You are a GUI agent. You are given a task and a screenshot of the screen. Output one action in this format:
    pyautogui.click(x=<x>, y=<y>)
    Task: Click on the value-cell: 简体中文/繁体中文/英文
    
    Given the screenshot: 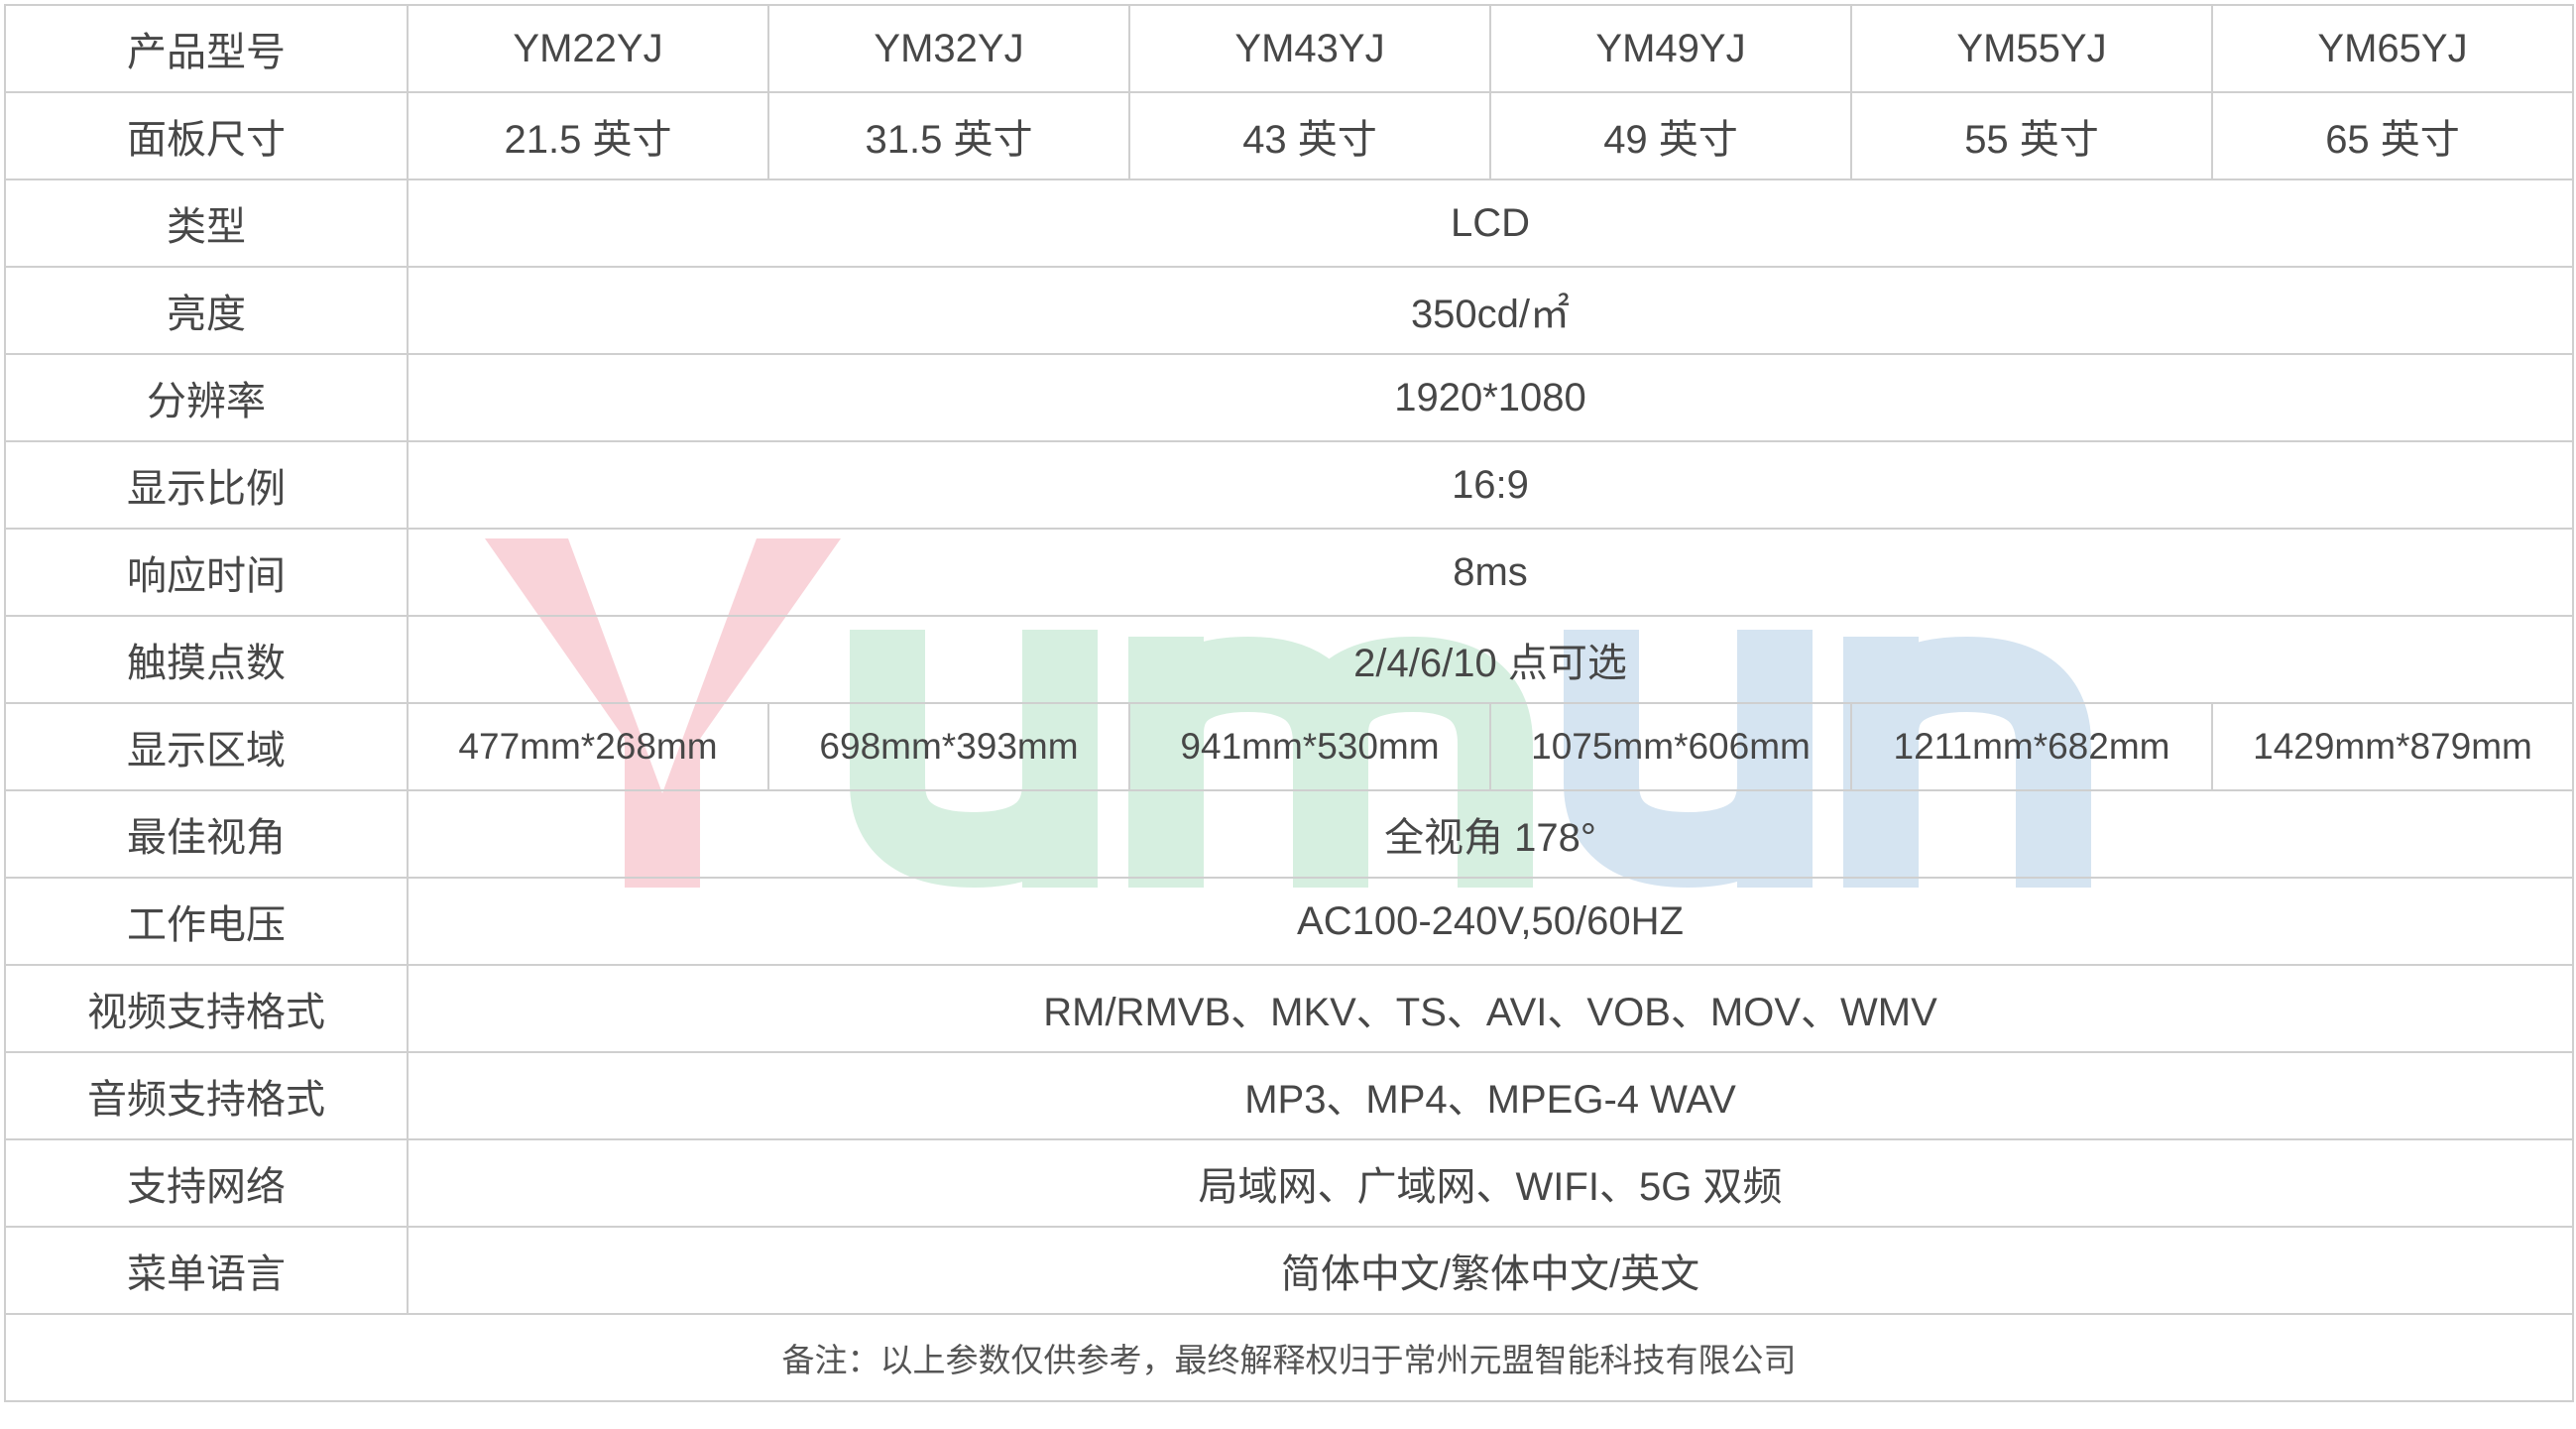 What is the action you would take?
    pyautogui.click(x=1490, y=1270)
    